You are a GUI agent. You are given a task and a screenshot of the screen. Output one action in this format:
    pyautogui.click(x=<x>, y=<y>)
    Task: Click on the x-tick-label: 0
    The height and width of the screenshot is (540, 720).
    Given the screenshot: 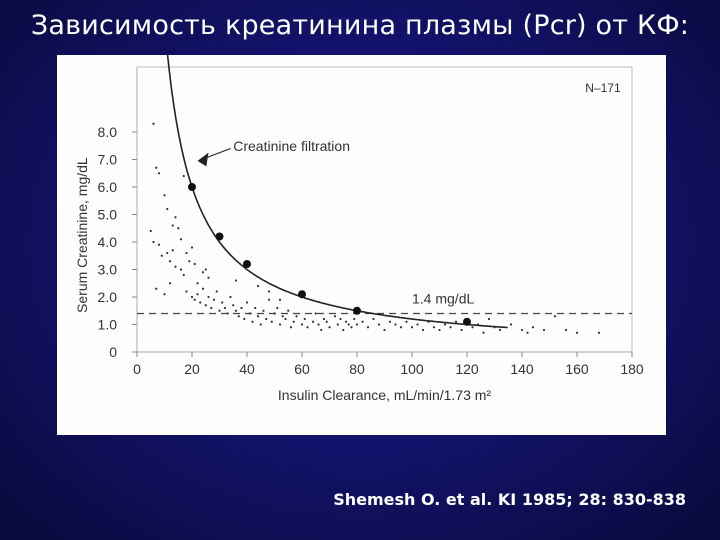 What is the action you would take?
    pyautogui.click(x=137, y=369)
    